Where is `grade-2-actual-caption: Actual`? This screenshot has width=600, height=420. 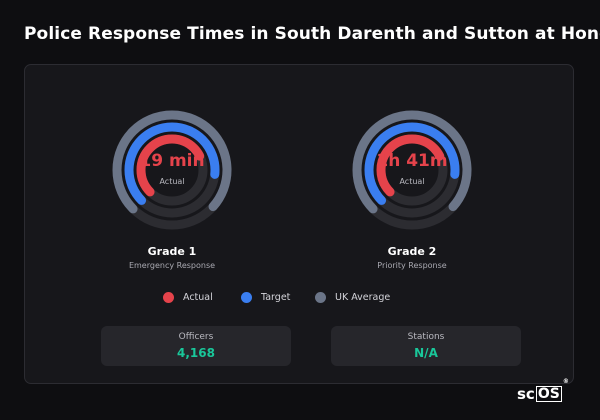
grade-2-actual-caption: Actual is located at coordinates (412, 181).